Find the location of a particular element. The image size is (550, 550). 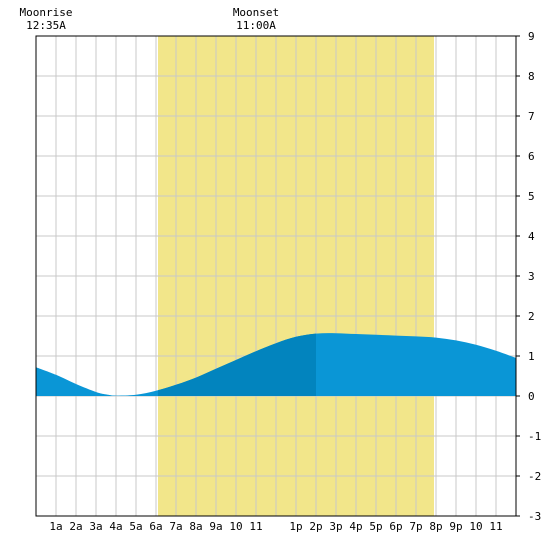

y-tick-label: 5 is located at coordinates (531, 196).